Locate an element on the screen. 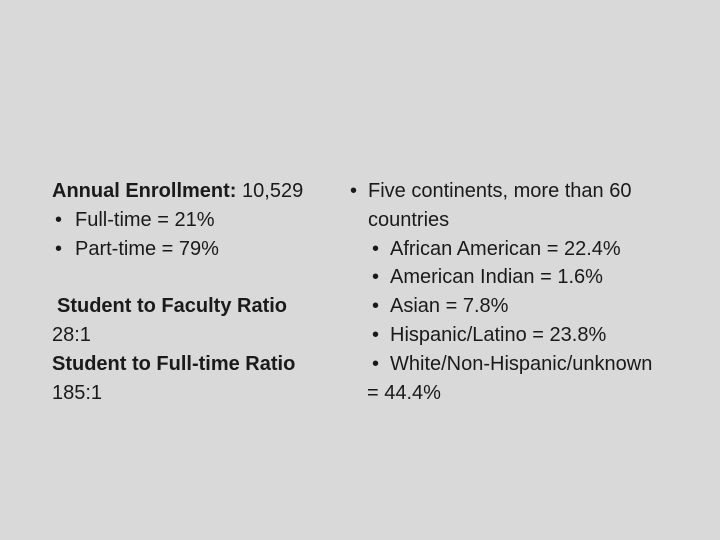  continents-wrap-line: countries is located at coordinates (409, 219).